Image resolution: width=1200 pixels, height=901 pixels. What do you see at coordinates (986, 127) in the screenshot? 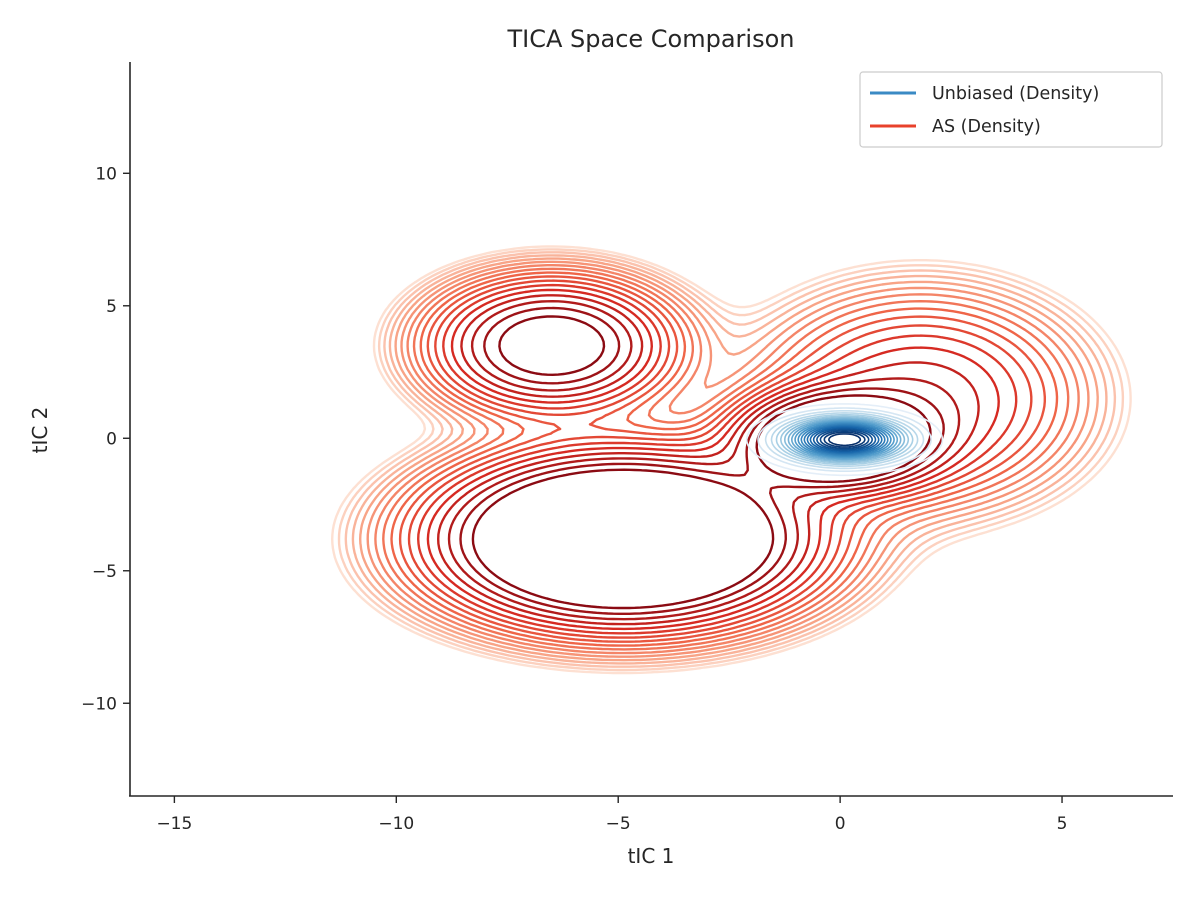
I see `legend-label-as: AS (Density)` at bounding box center [986, 127].